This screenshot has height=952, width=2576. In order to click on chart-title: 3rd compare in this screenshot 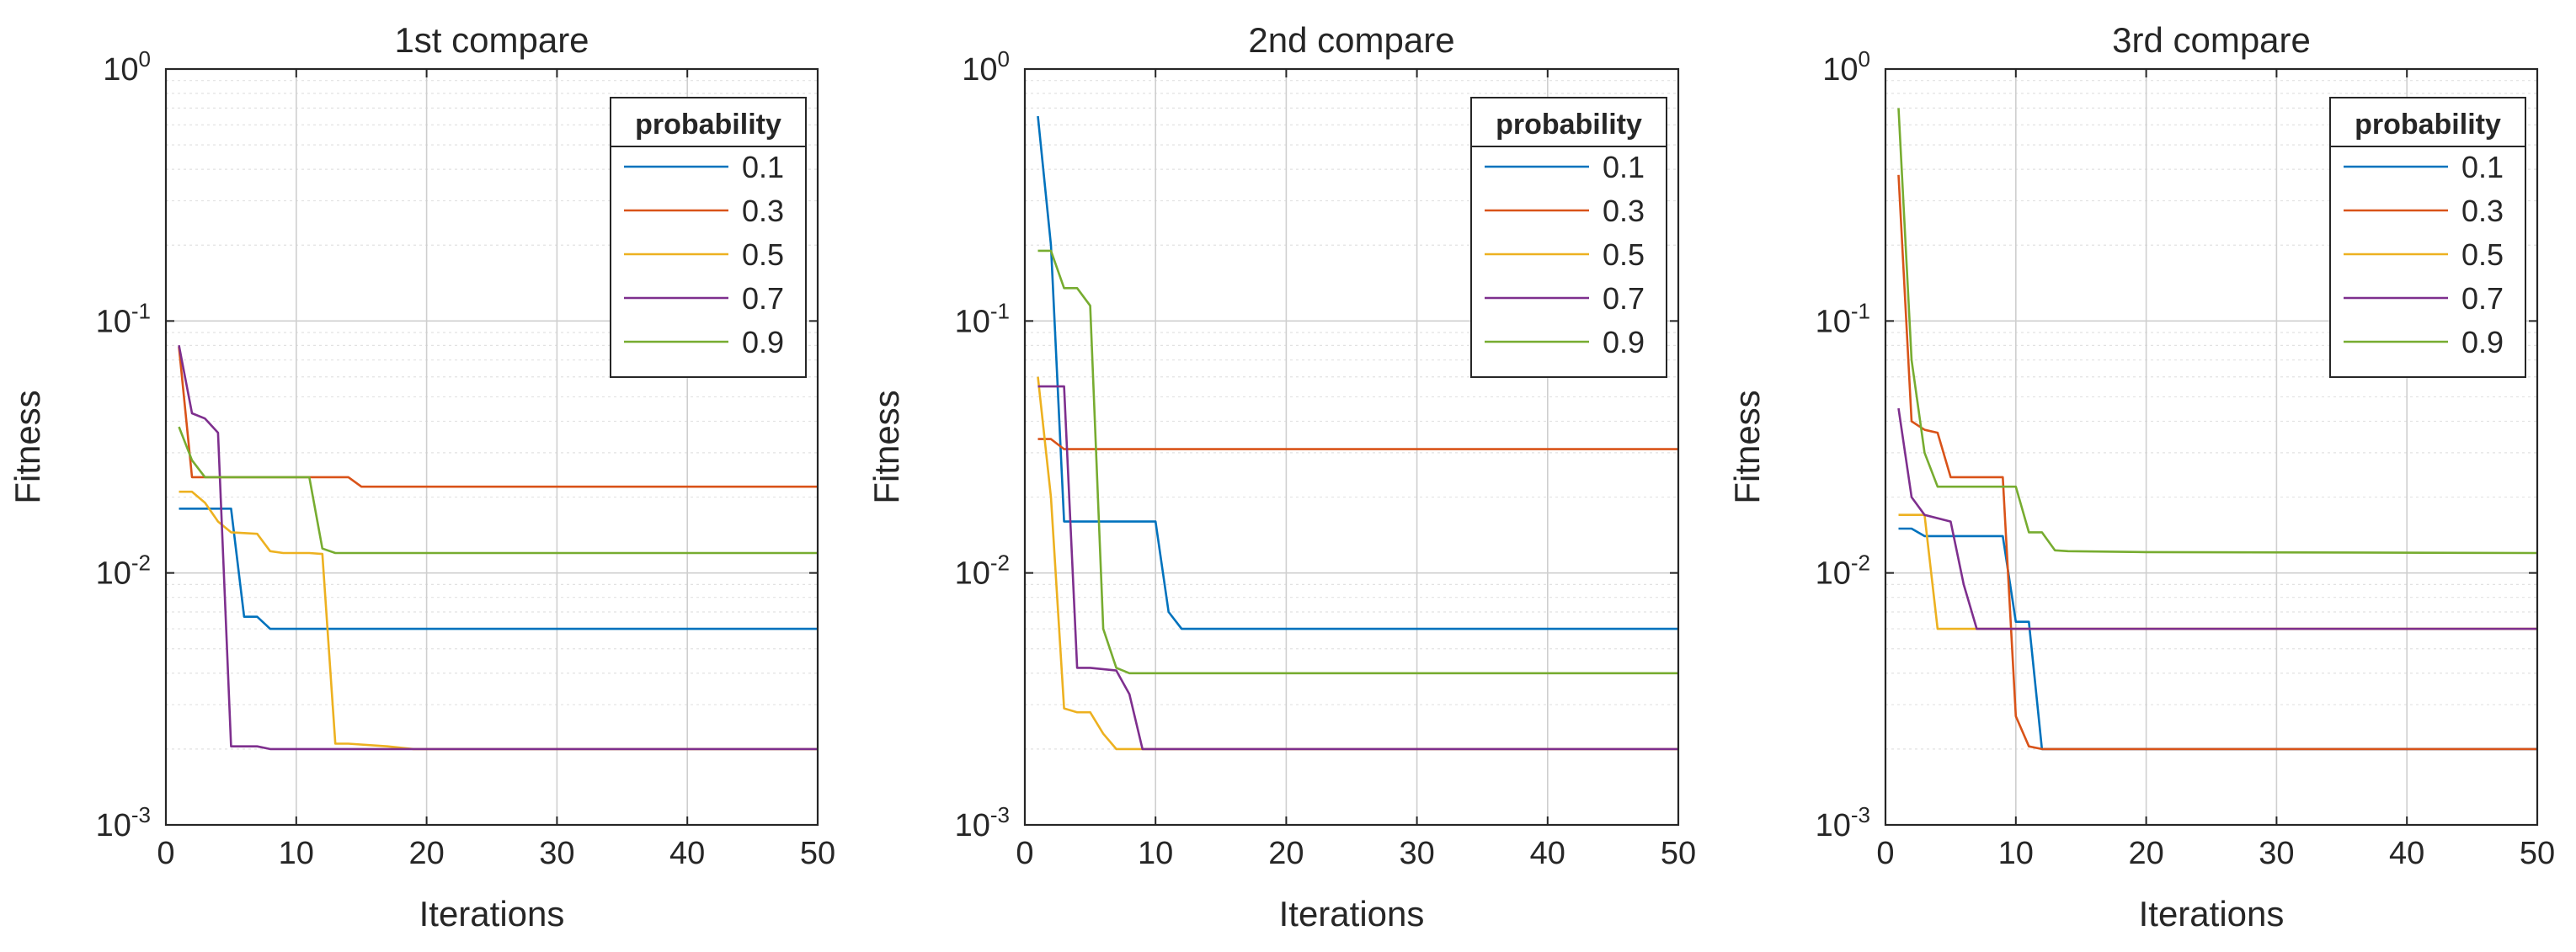, I will do `click(2211, 40)`.